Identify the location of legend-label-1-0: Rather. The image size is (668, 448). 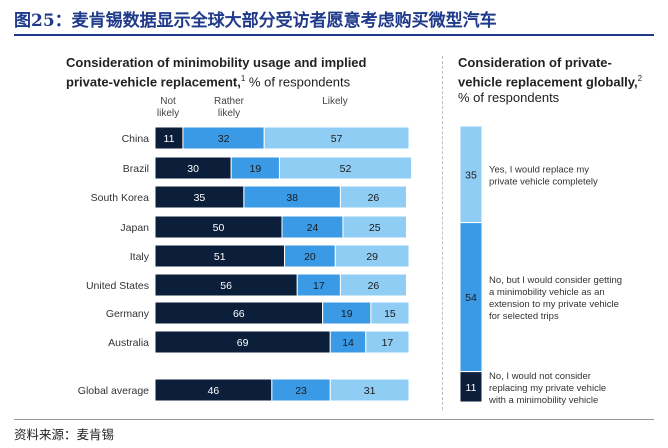
(229, 101).